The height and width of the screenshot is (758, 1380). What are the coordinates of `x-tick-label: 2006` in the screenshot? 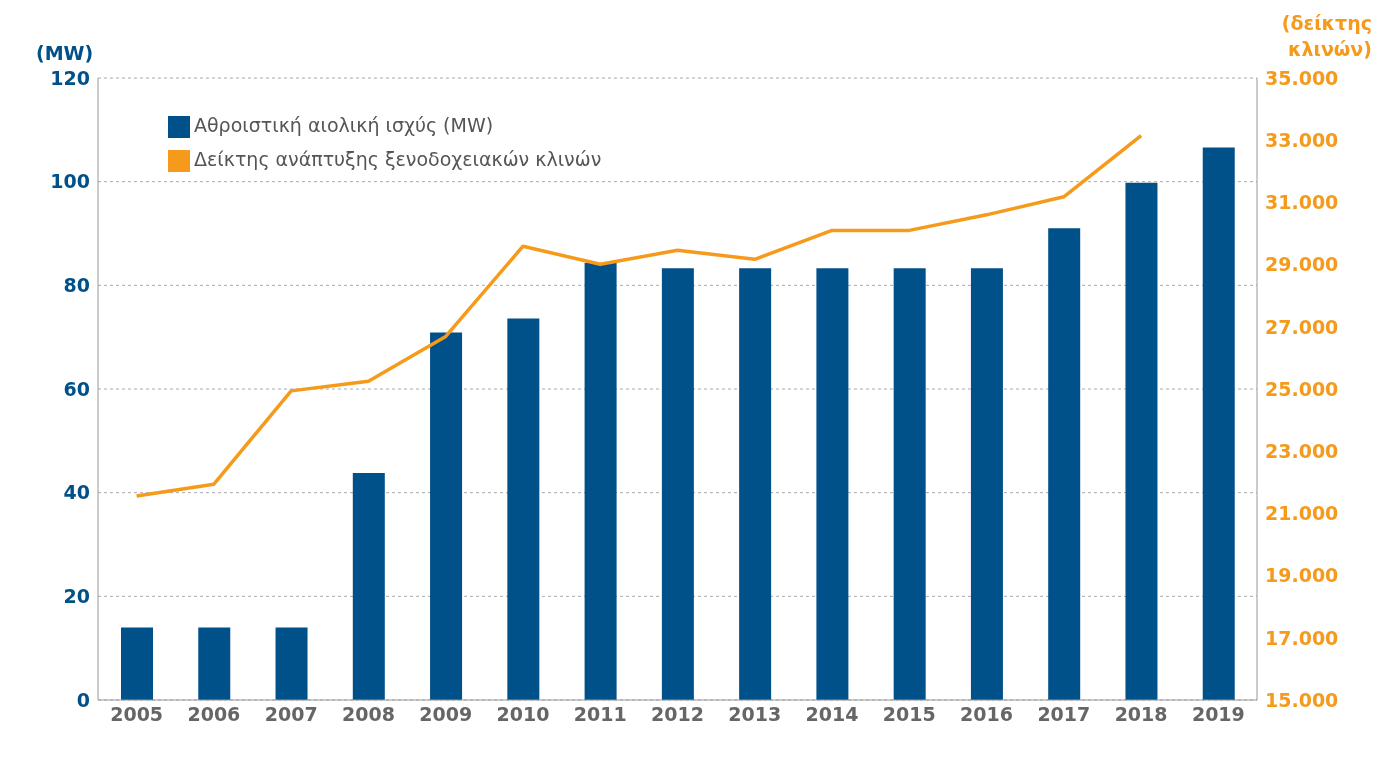 It's located at (214, 714).